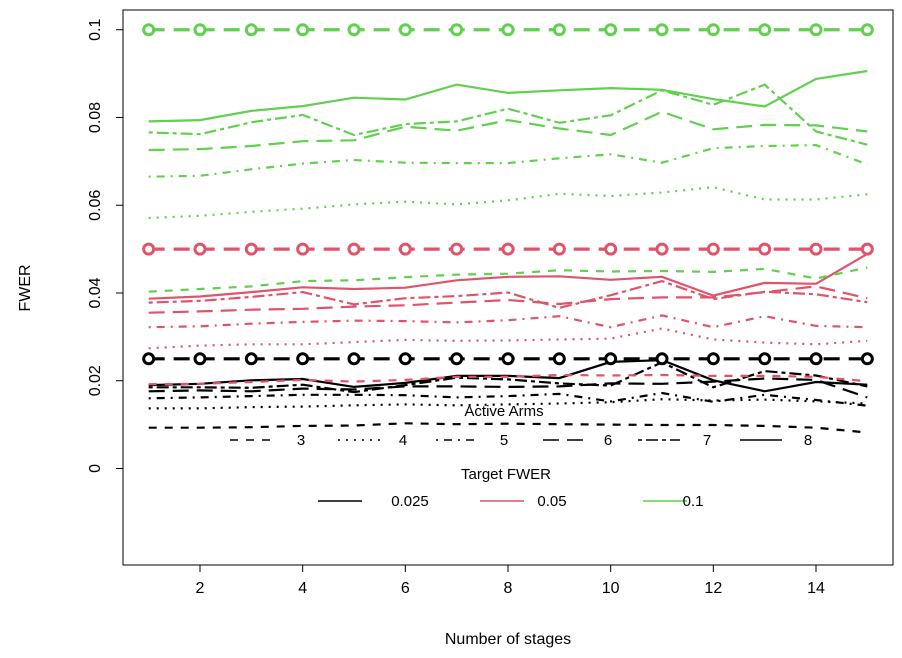 The width and height of the screenshot is (902, 658). Describe the element at coordinates (410, 501) in the screenshot. I see `legend-target-label-0-025: 0.025` at that location.